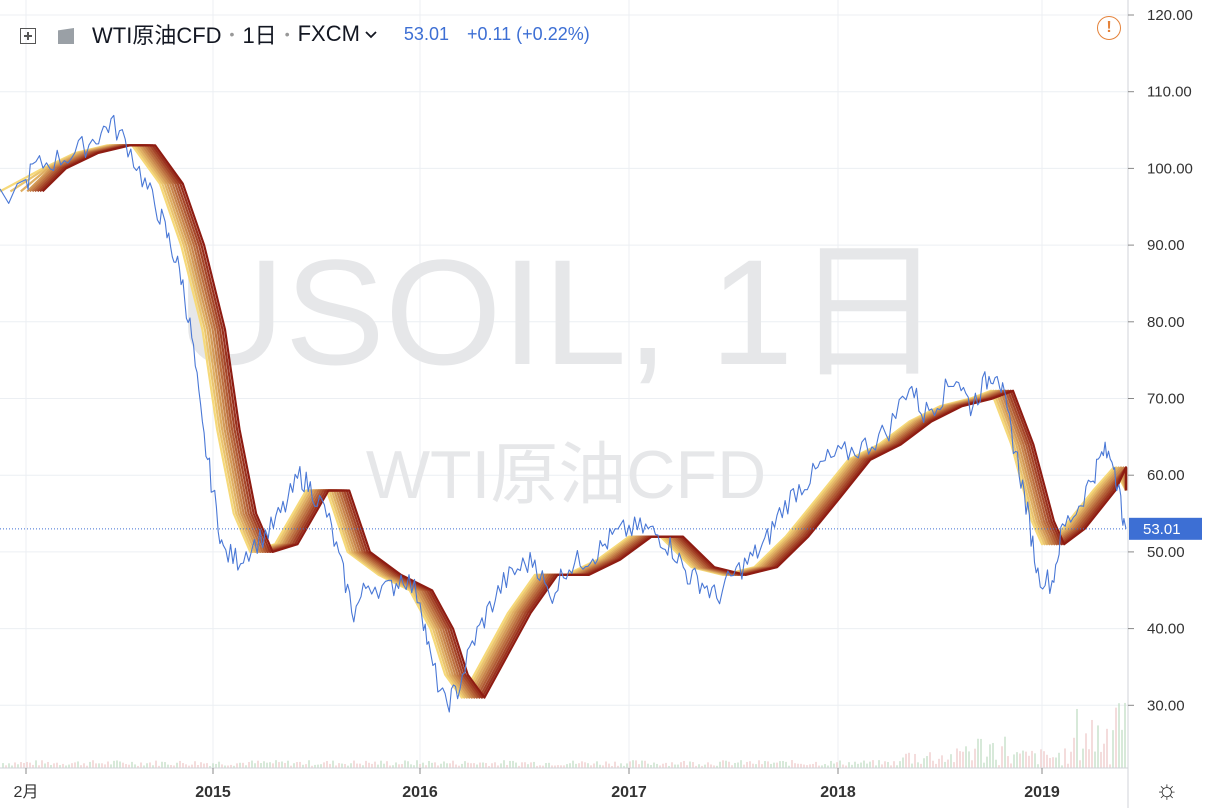 The image size is (1212, 808). Describe the element at coordinates (66, 36) in the screenshot. I see `flag-icon` at that location.